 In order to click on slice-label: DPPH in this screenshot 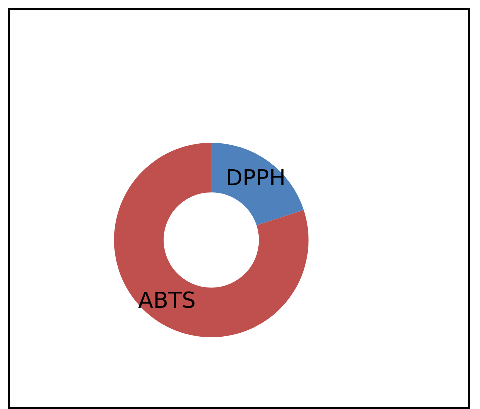, I will do `click(256, 179)`.